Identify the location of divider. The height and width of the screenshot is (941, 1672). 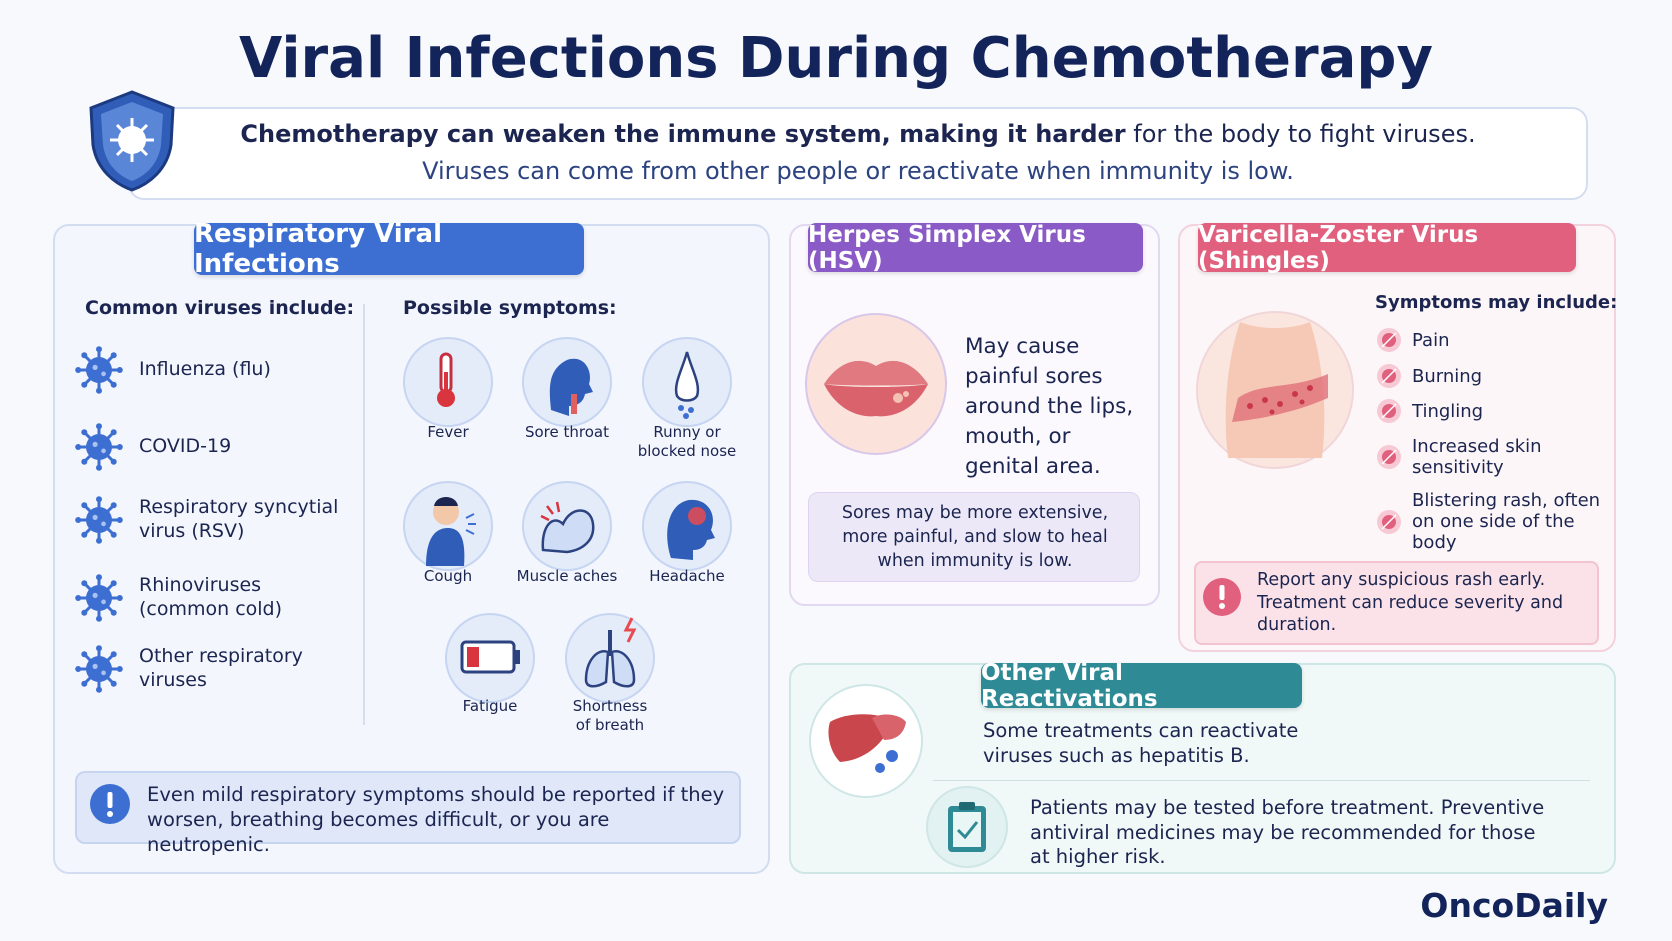
(364, 514).